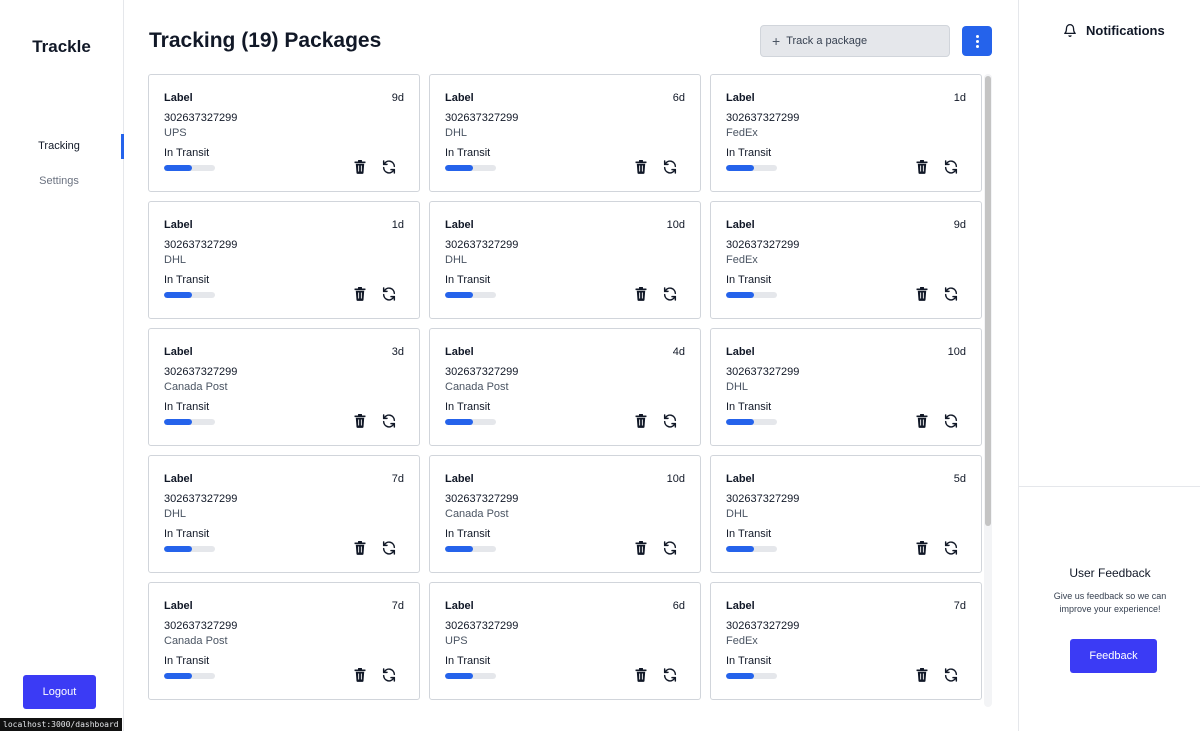 Image resolution: width=1200 pixels, height=731 pixels. What do you see at coordinates (59, 692) in the screenshot?
I see `logout-button: Logout` at bounding box center [59, 692].